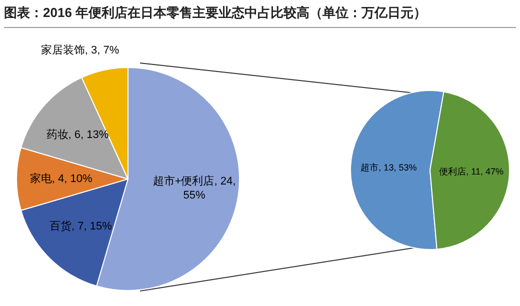  Describe the element at coordinates (81, 226) in the screenshot. I see `slice-label: 百货, 7, 15%` at that location.